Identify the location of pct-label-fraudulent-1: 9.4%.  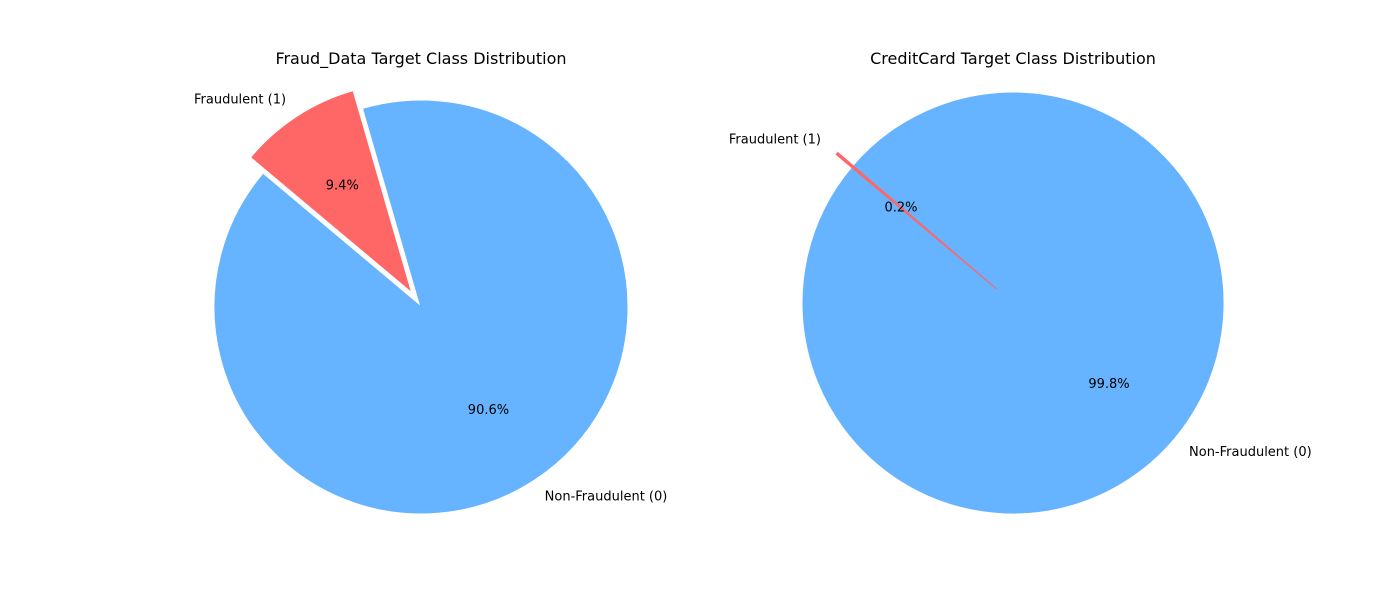
(342, 186).